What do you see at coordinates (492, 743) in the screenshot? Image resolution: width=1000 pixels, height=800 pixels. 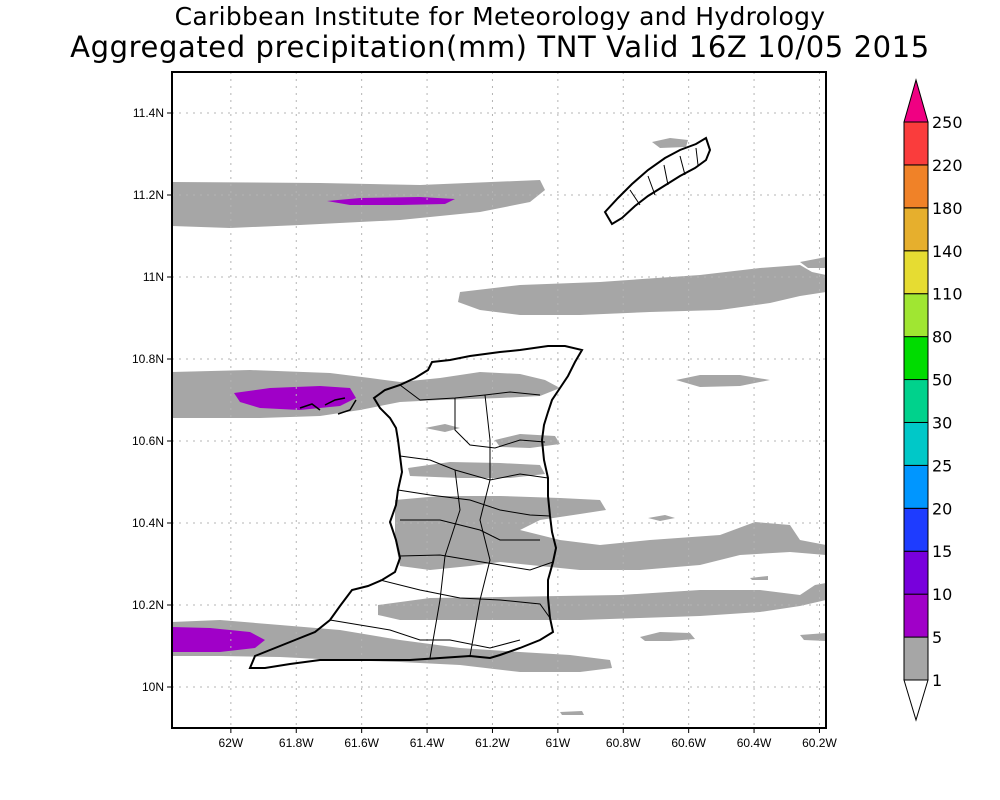 I see `x-tick-label: 61.2W` at bounding box center [492, 743].